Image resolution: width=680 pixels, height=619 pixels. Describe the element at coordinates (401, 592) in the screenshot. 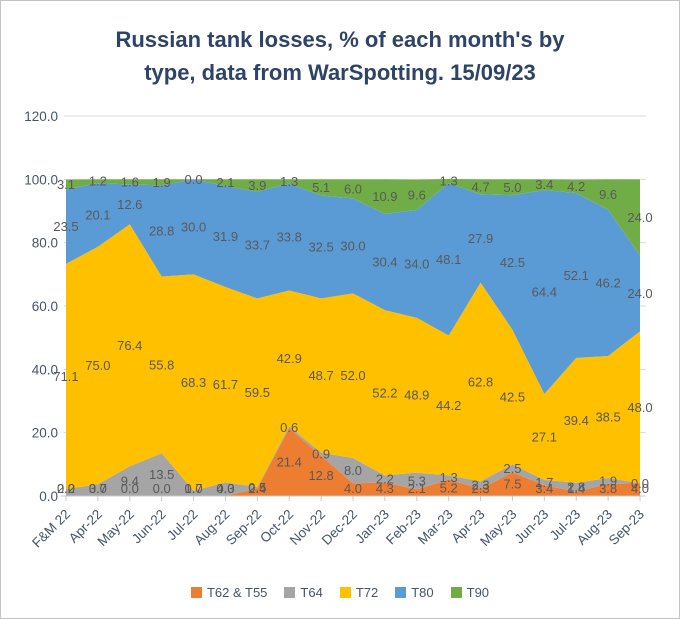

I see `legend-swatch-t80` at that location.